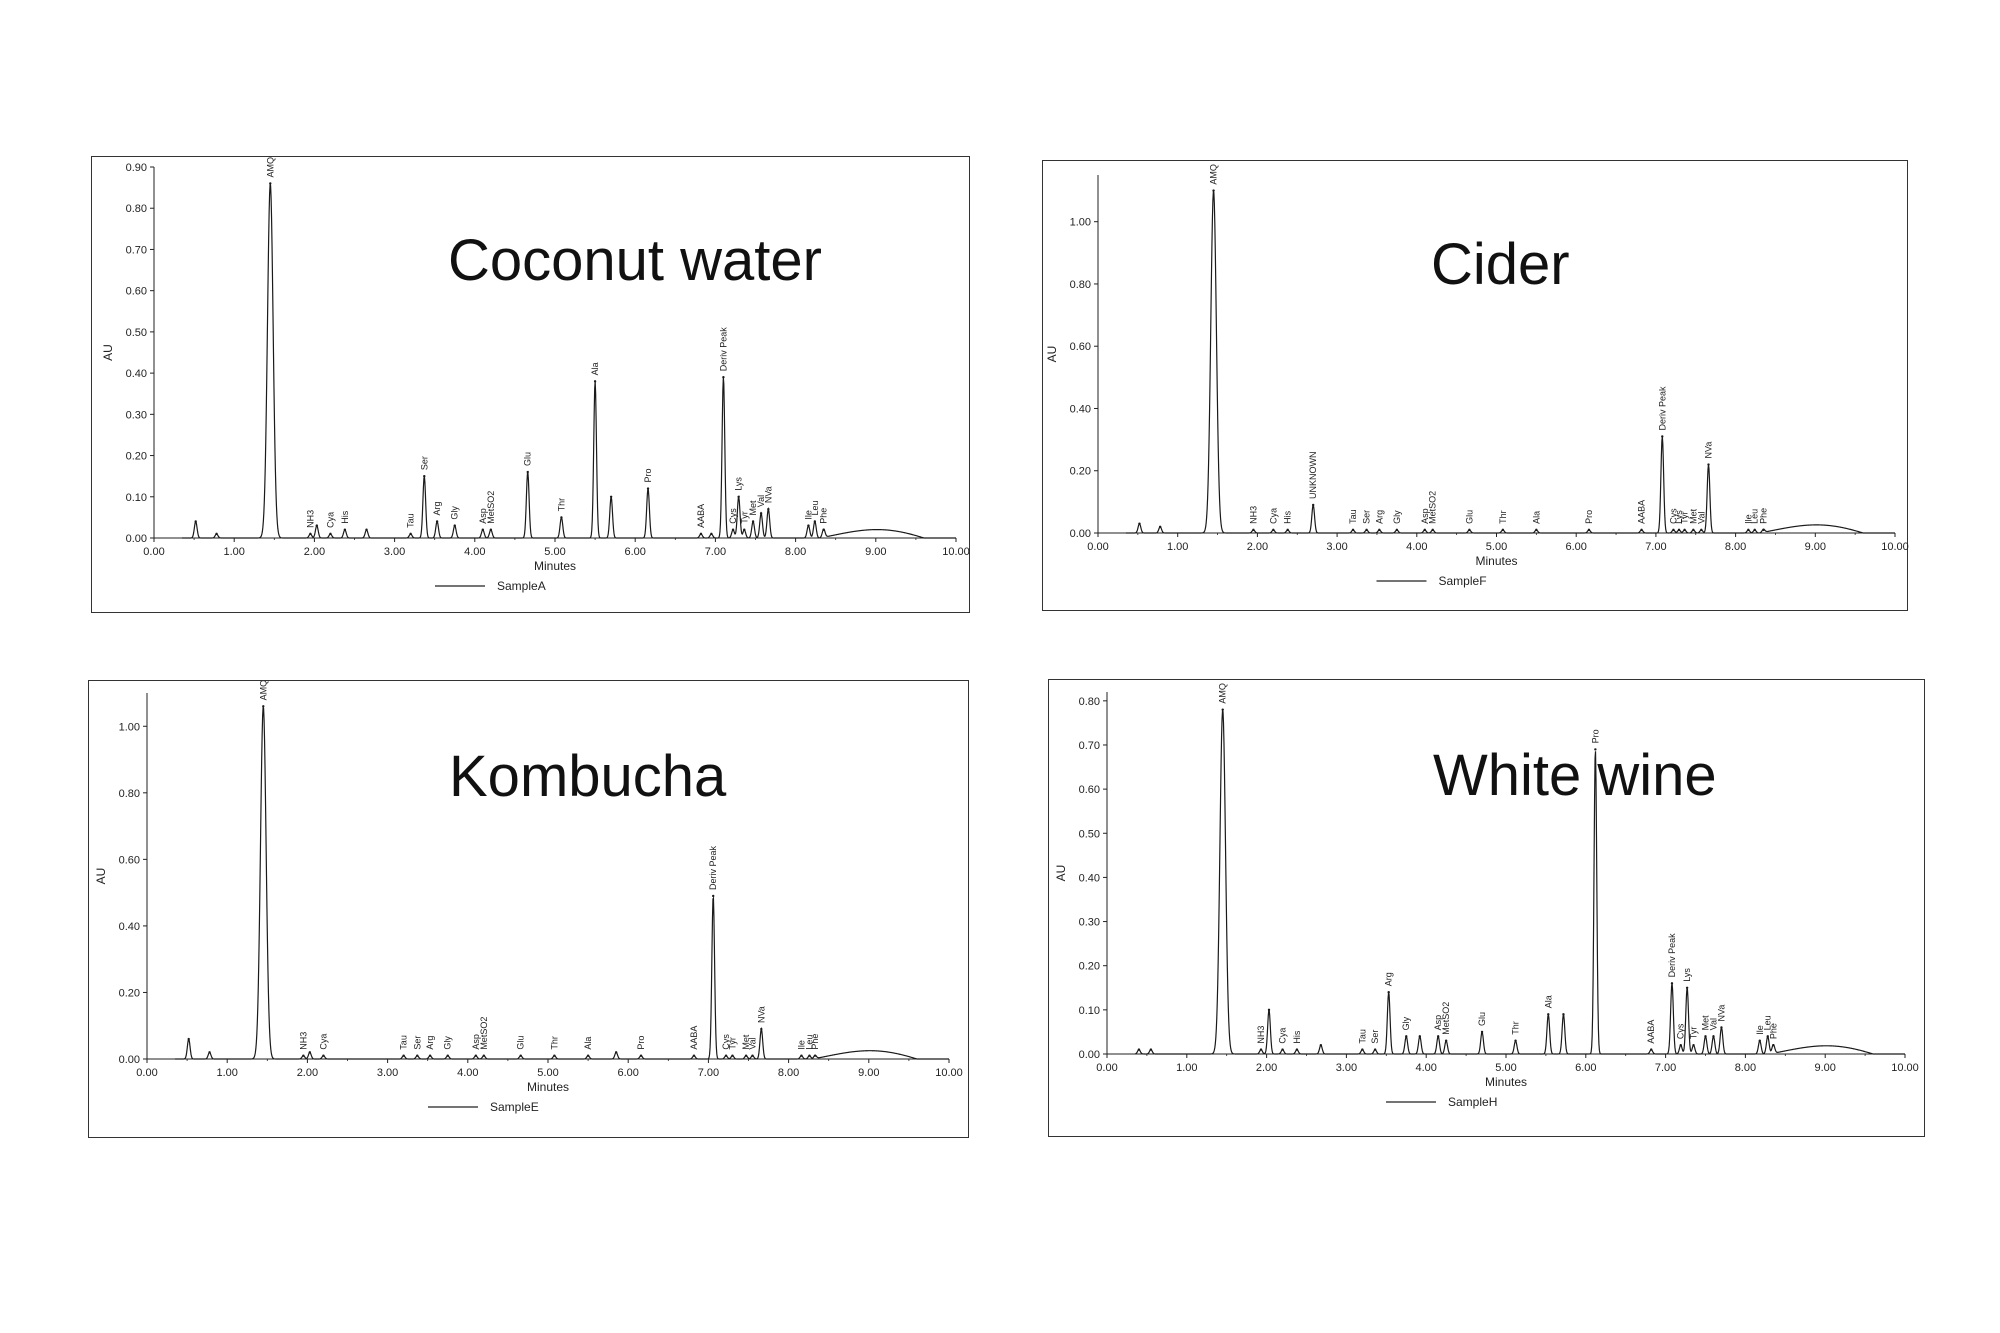 The image size is (2000, 1333). Describe the element at coordinates (394, 552) in the screenshot. I see `x-tick-label: 3.00` at that location.